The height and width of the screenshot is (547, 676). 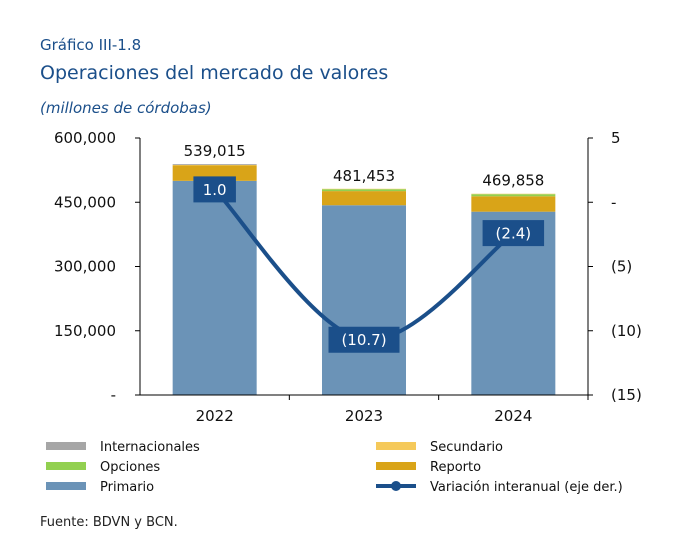 I want to click on left-tick-label: -, so click(x=113, y=395).